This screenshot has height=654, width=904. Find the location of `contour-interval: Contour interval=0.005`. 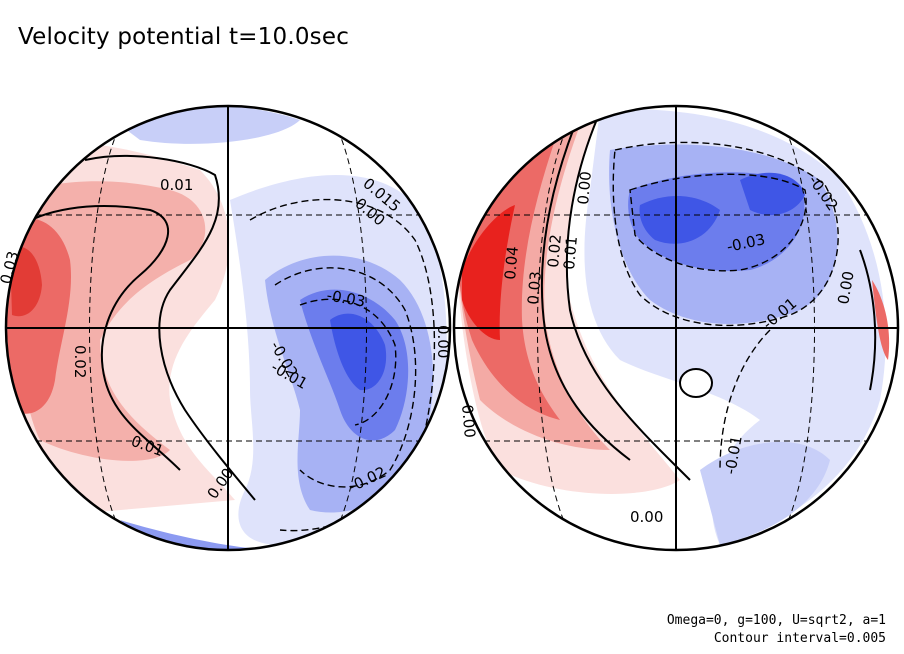

contour-interval: Contour interval=0.005 is located at coordinates (799, 638).